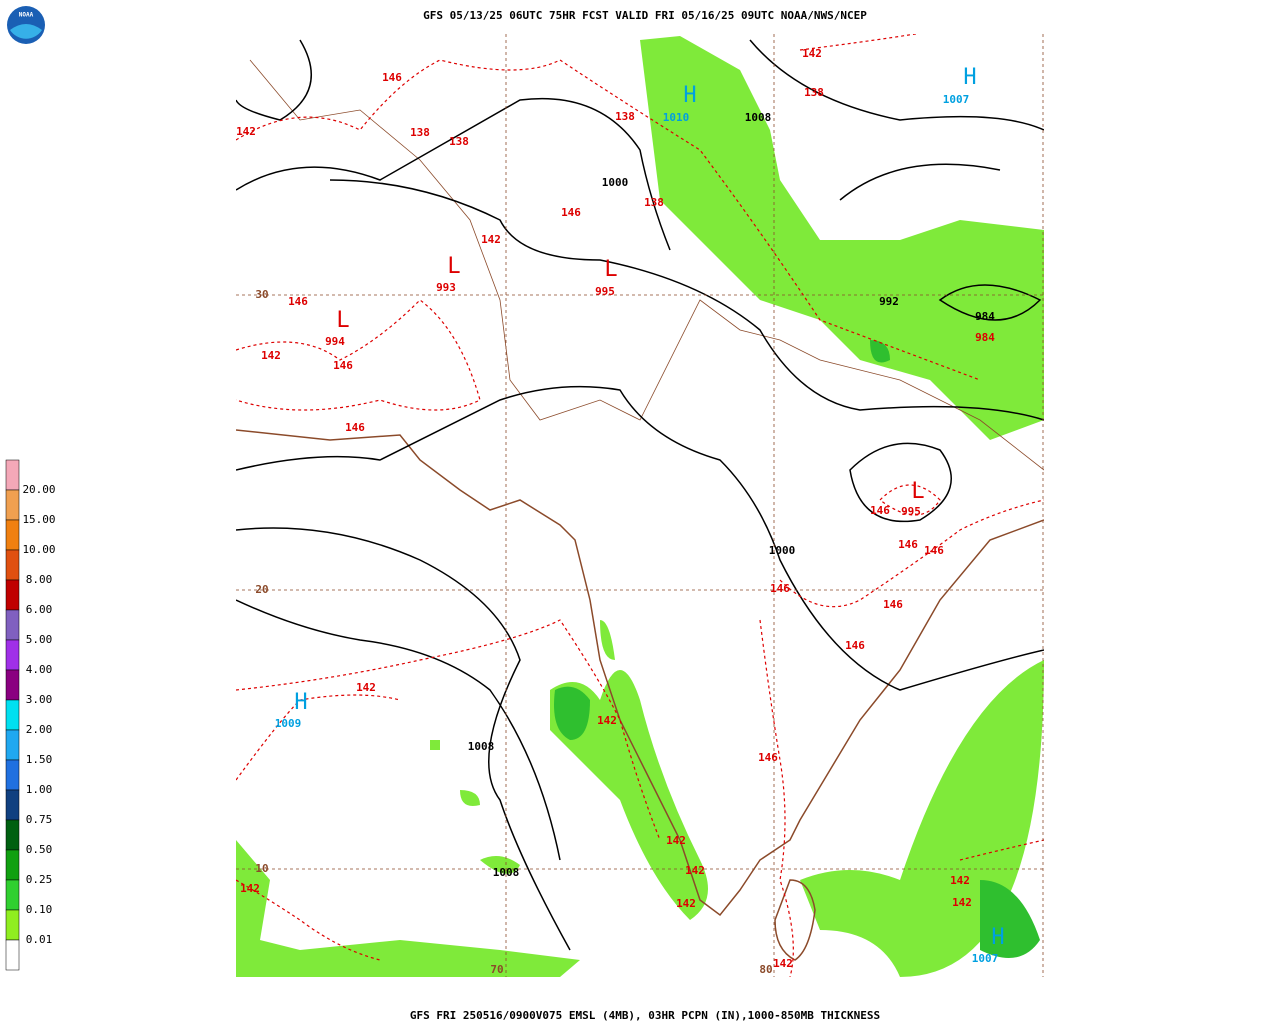  Describe the element at coordinates (261, 868) in the screenshot. I see `grid-label: 10` at that location.